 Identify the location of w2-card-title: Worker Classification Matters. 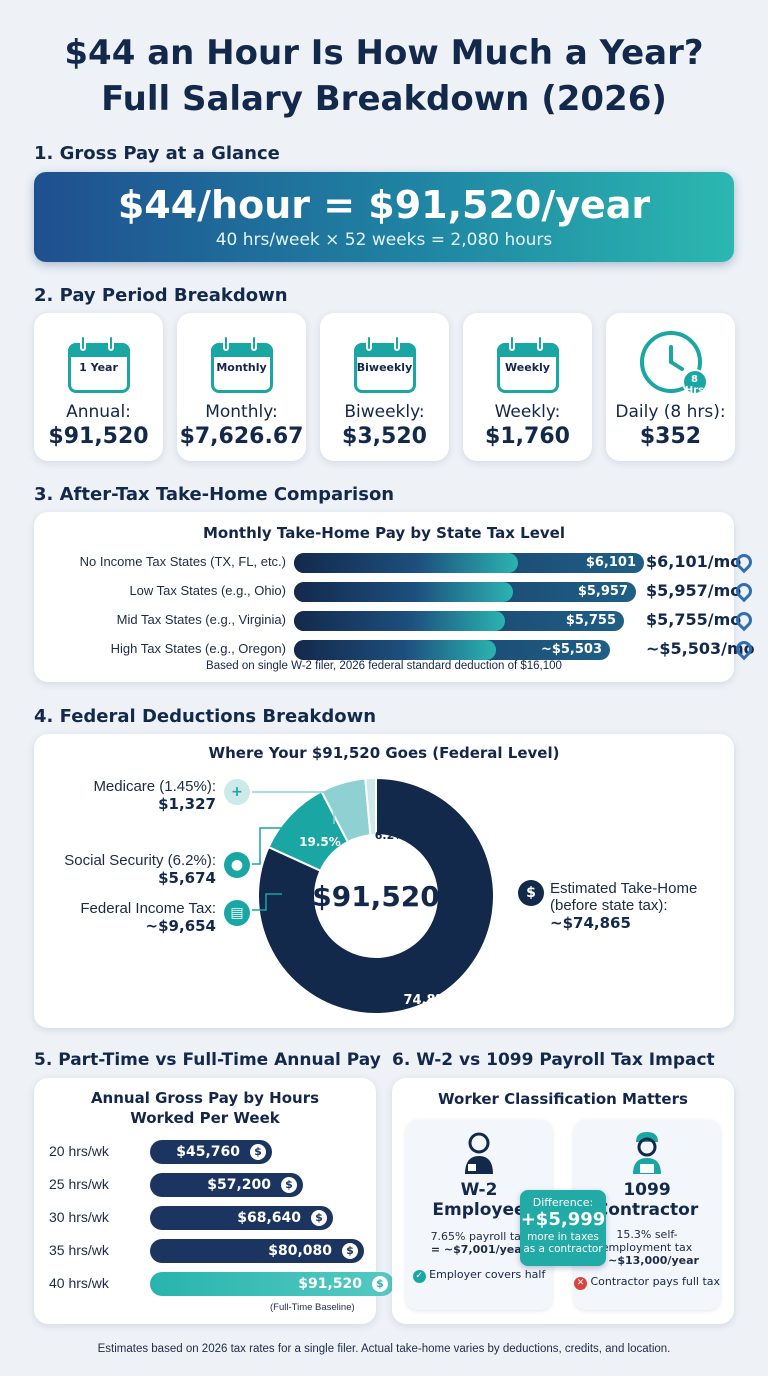
(563, 1099).